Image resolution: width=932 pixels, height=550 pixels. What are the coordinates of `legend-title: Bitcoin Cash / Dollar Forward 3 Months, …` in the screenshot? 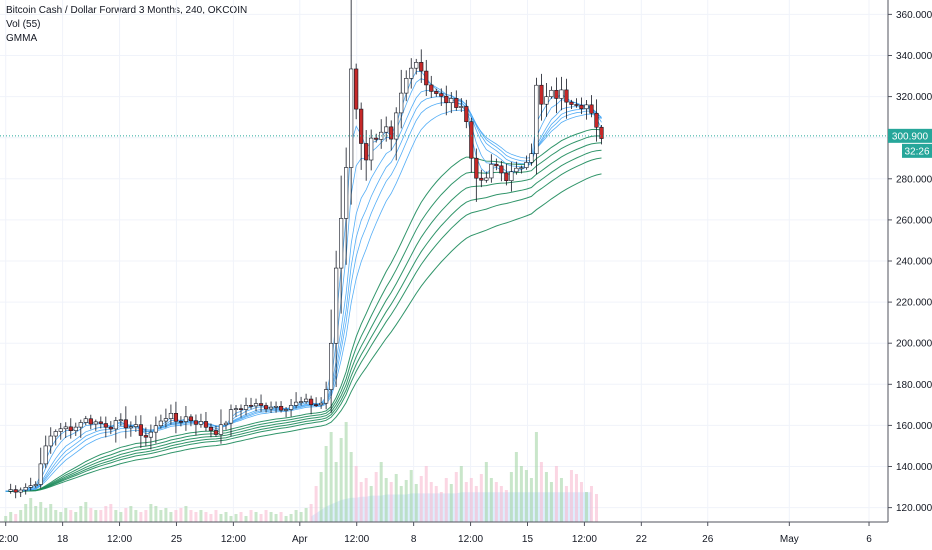 It's located at (127, 10).